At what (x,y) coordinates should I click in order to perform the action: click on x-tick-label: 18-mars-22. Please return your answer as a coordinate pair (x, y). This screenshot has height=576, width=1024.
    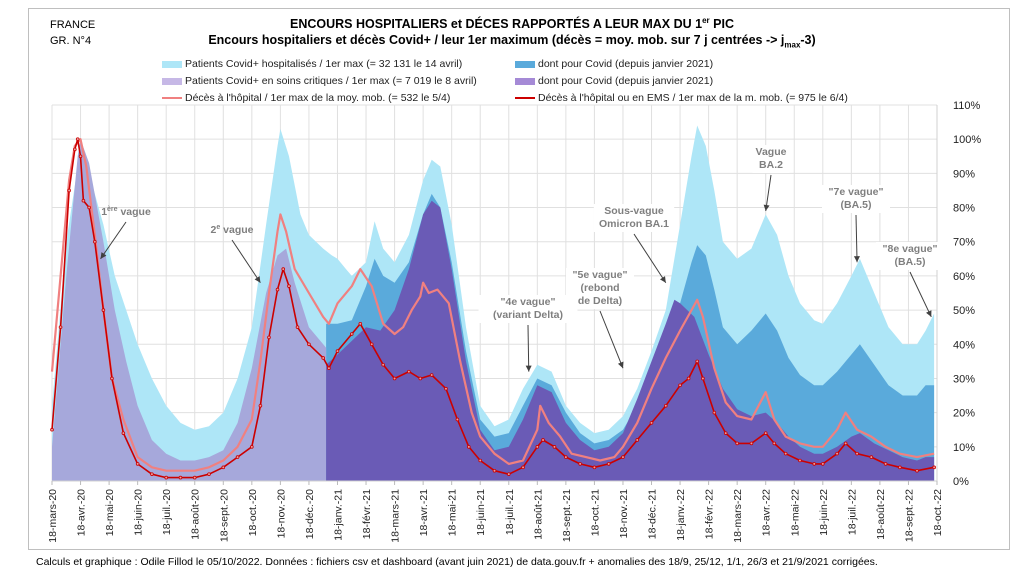
    Looking at the image, I should click on (738, 516).